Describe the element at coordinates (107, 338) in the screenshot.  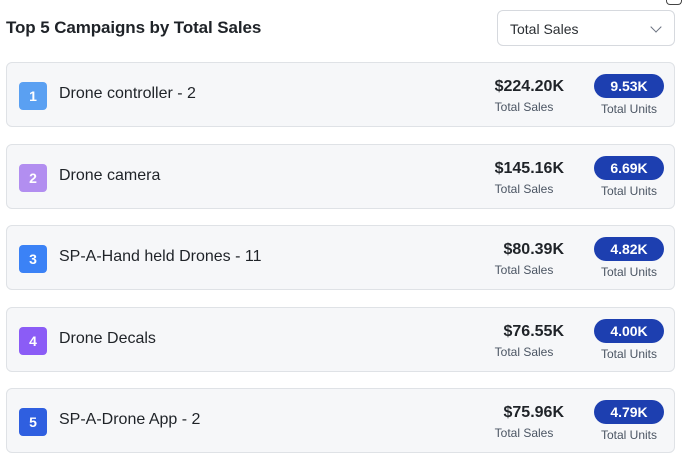
I see `campaign-name: Drone Decals` at that location.